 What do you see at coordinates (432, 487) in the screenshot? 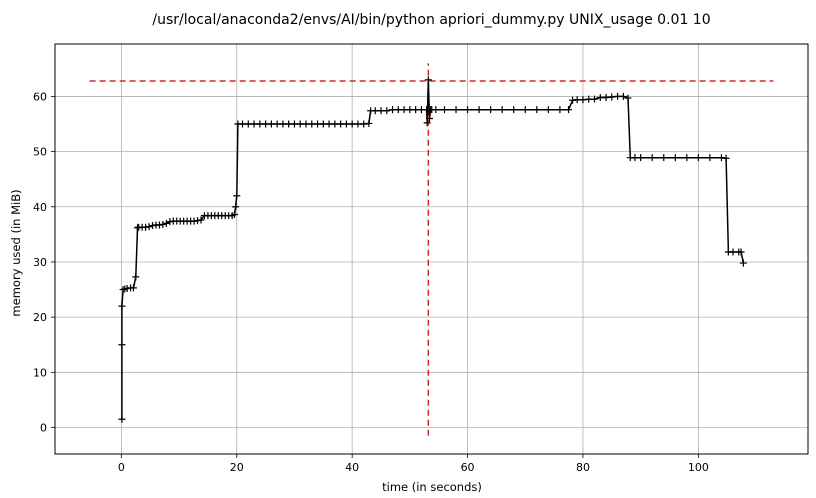
I see `x-axis-label: time (in seconds)` at bounding box center [432, 487].